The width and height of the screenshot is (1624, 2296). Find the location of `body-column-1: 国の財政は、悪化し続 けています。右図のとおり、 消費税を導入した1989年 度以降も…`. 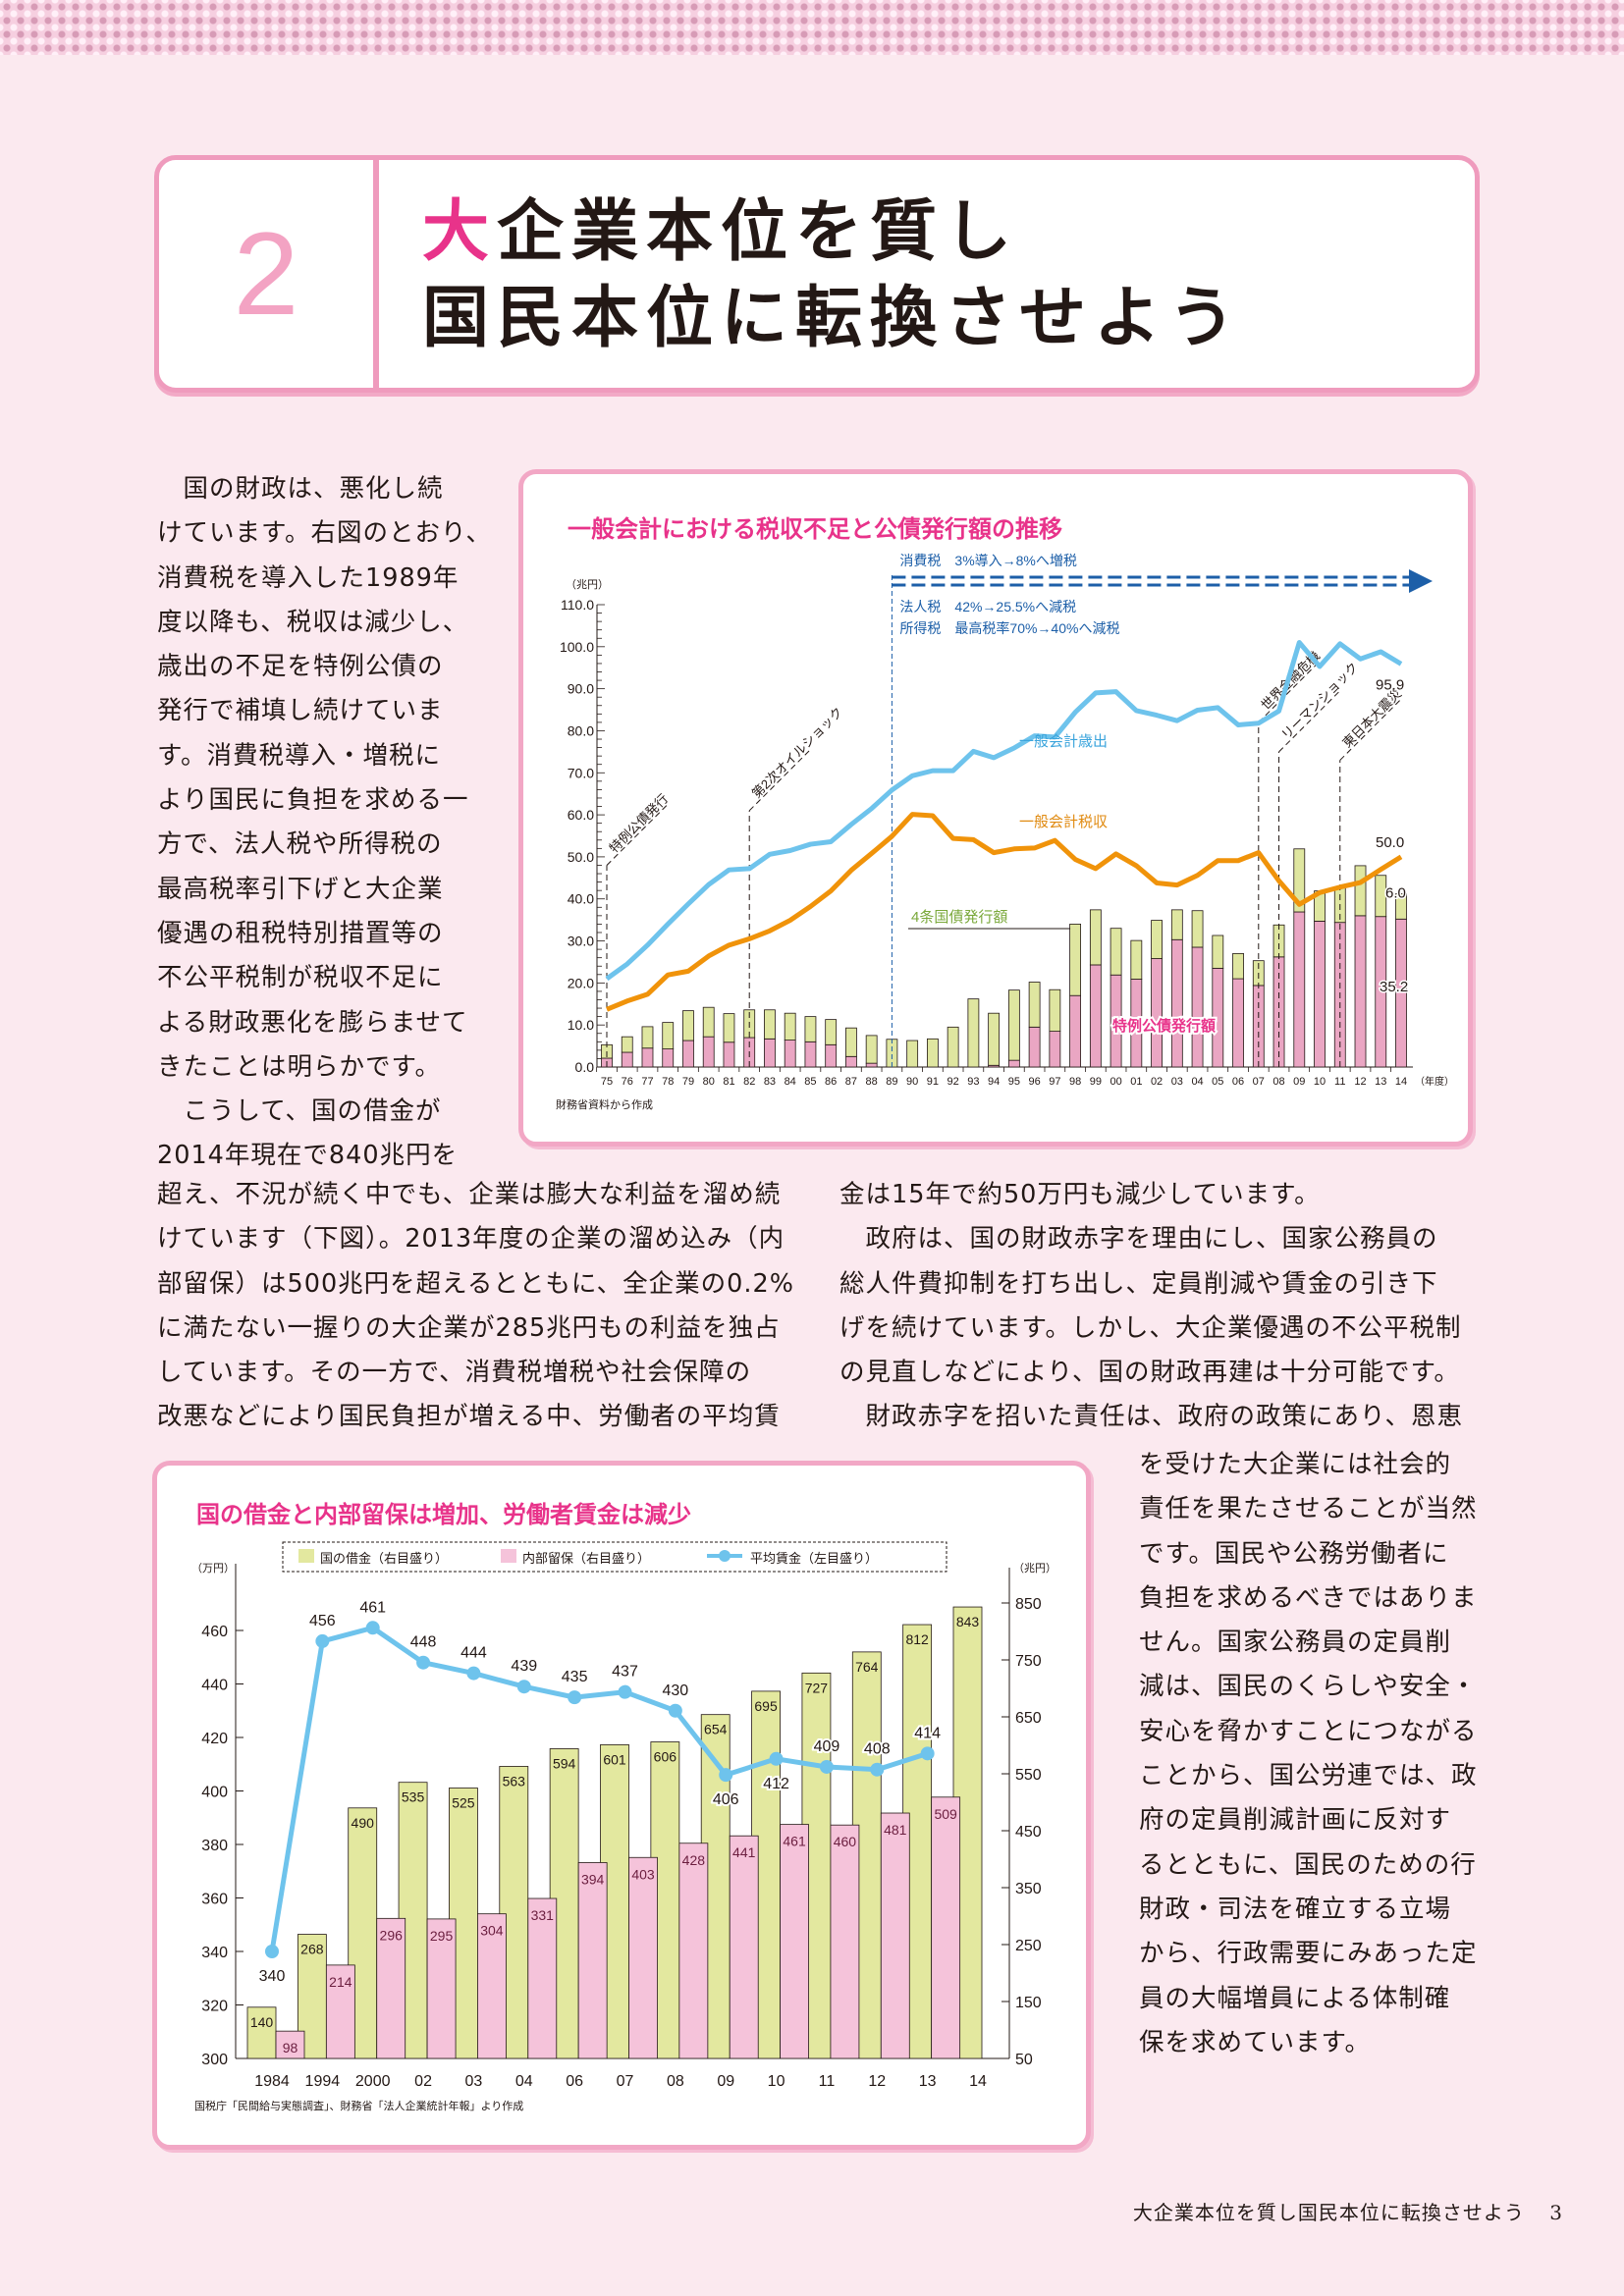

body-column-1: 国の財政は、悪化し続 けています。右図のとおり、 消費税を導入した1989年 度以降も… is located at coordinates (324, 823).